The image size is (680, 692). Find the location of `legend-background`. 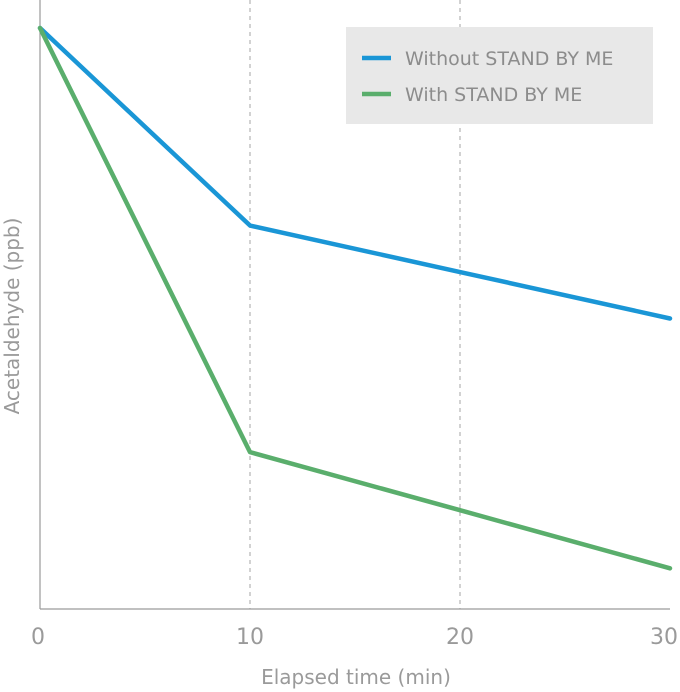

legend-background is located at coordinates (499, 75).